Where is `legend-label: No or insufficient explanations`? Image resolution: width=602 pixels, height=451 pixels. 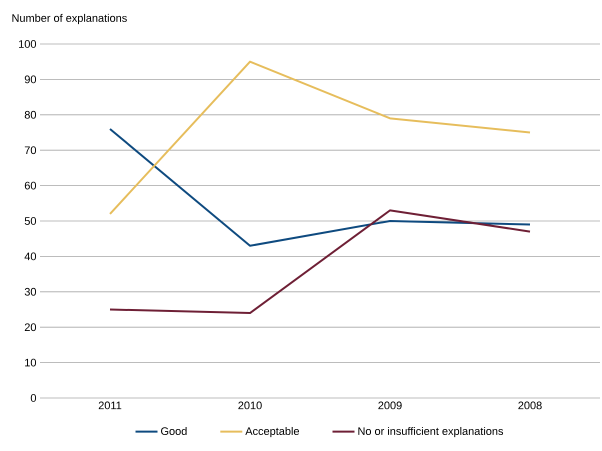 legend-label: No or insufficient explanations is located at coordinates (431, 432).